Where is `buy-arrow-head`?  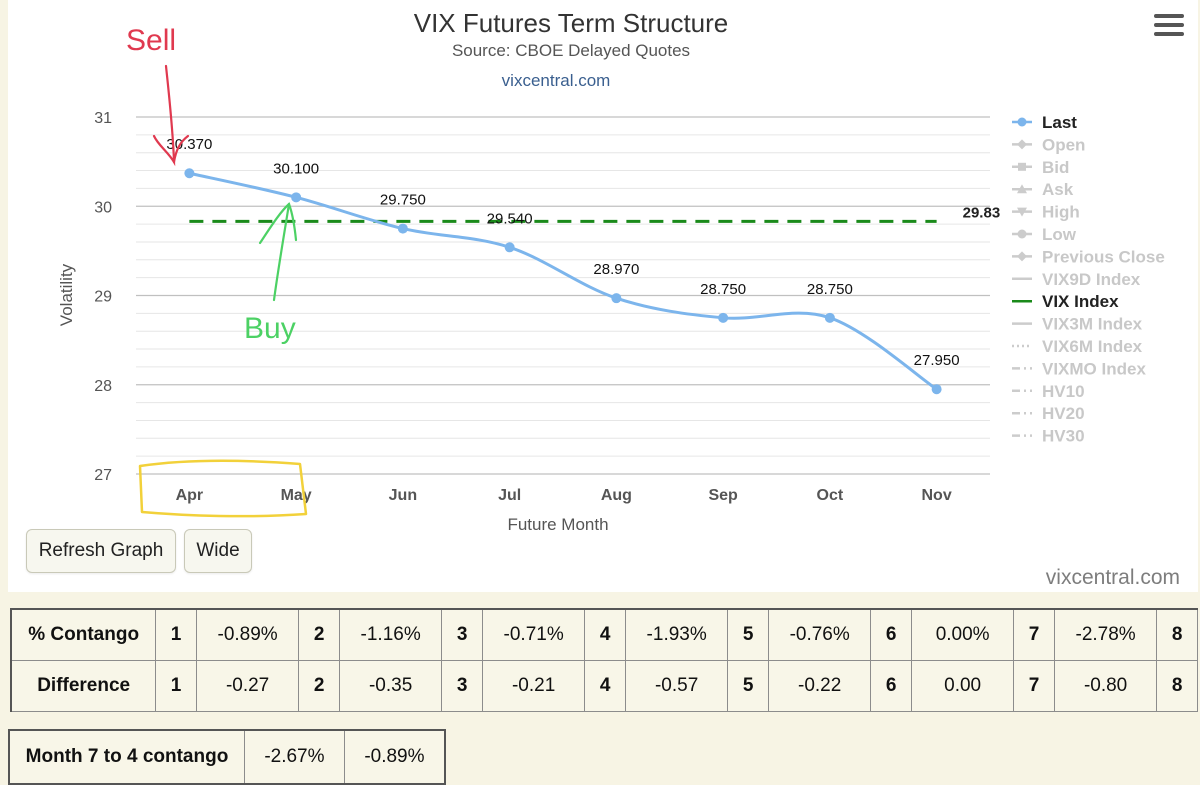 buy-arrow-head is located at coordinates (278, 223).